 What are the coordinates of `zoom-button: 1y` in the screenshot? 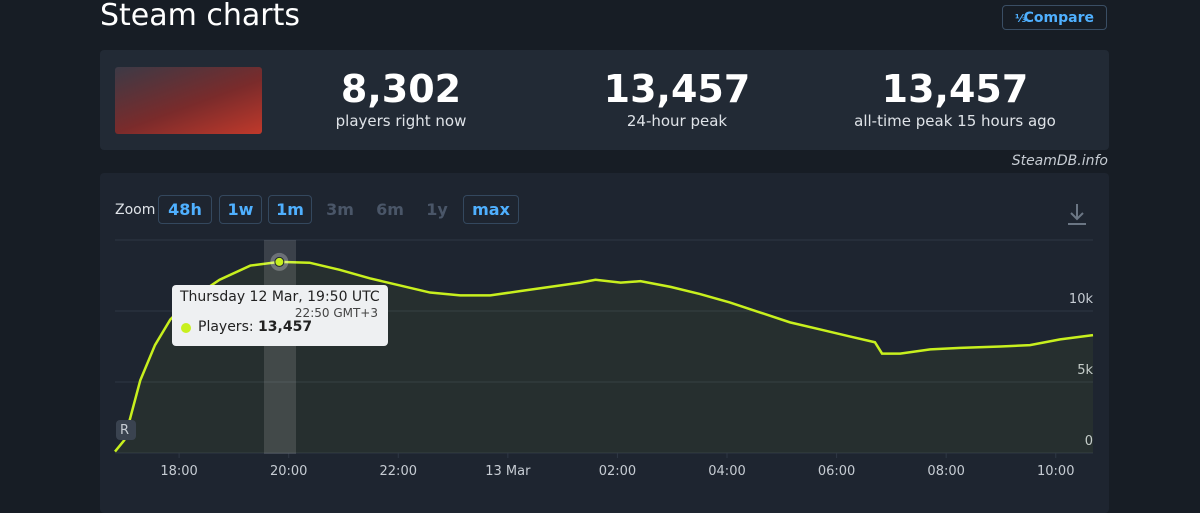 It's located at (437, 209).